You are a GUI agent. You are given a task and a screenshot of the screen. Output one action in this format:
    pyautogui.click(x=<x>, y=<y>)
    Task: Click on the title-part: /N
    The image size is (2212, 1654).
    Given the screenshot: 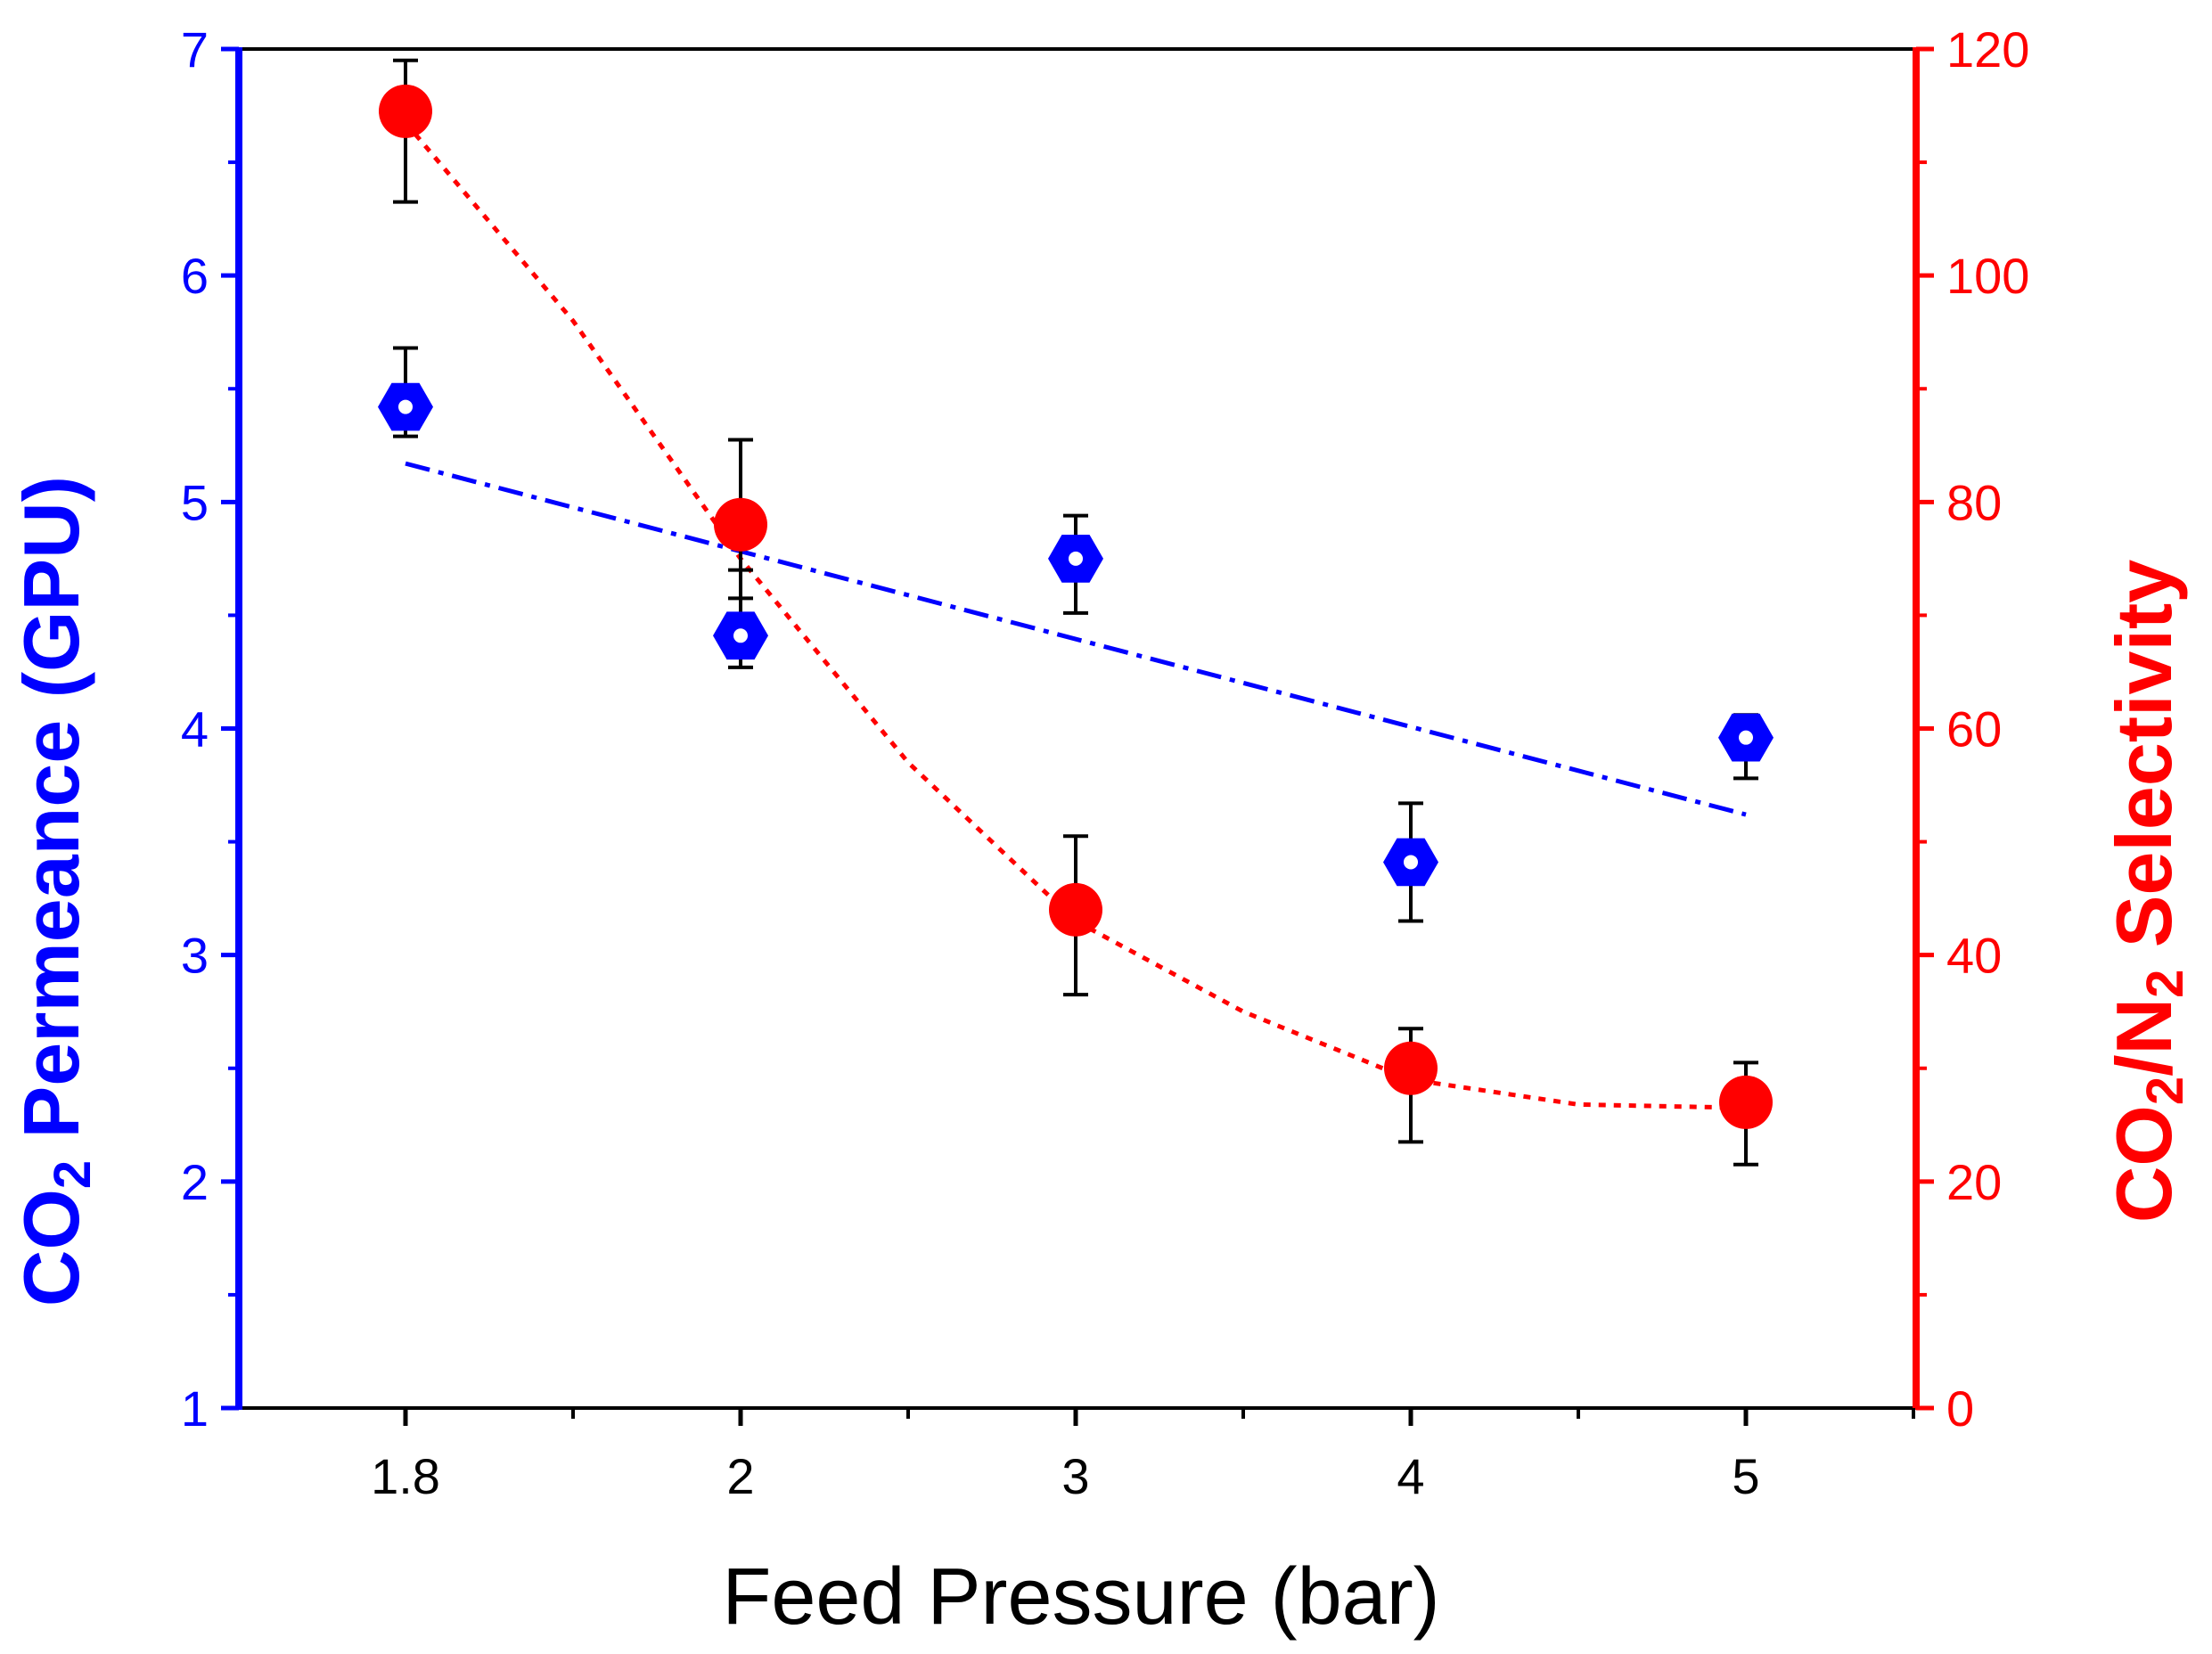 What is the action you would take?
    pyautogui.click(x=2144, y=1037)
    